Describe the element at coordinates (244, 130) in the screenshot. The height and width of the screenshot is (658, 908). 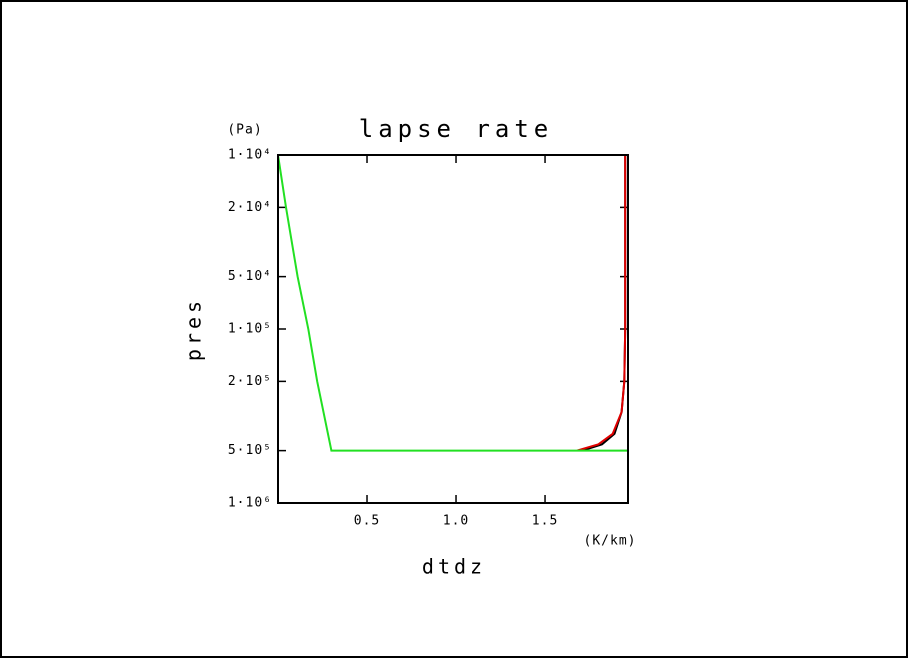
I see `y-unit: (Pa)` at that location.